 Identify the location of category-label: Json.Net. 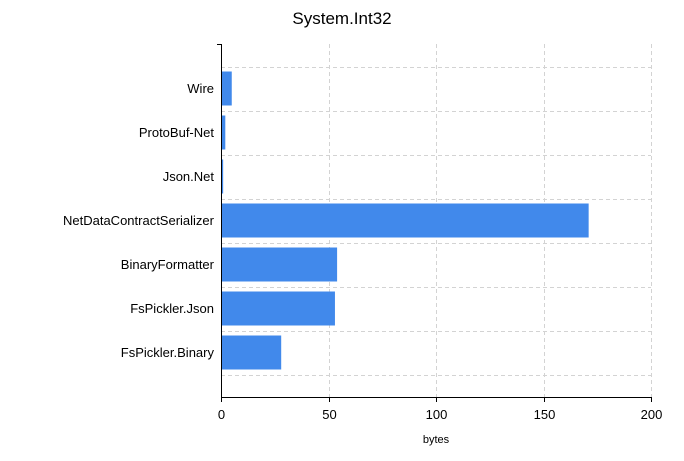
(189, 176).